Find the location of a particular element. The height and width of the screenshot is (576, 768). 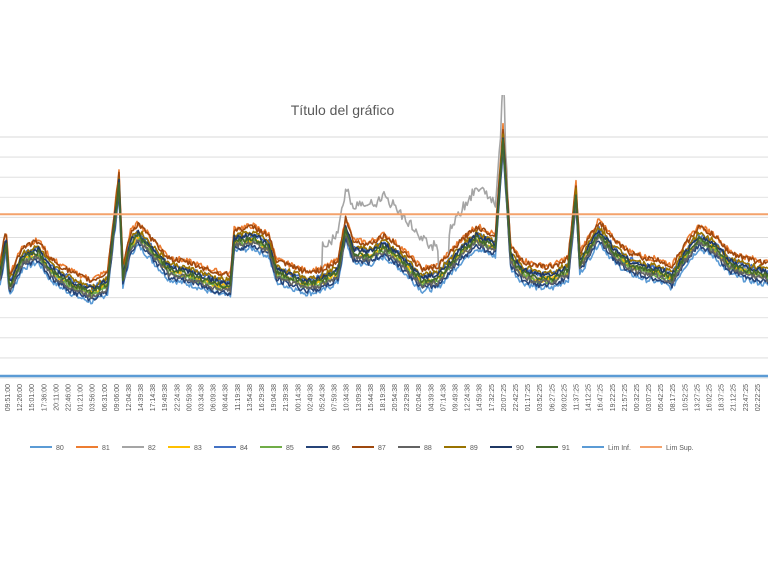

x-tick-label: 01:21:00 is located at coordinates (81, 397).